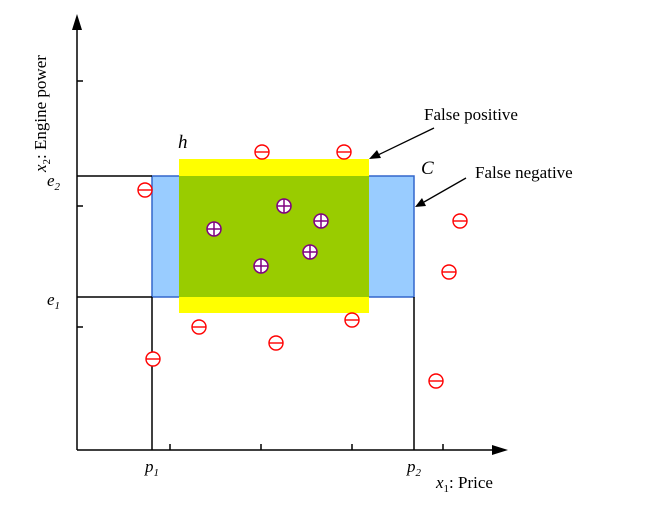 Image resolution: width=648 pixels, height=514 pixels. What do you see at coordinates (524, 172) in the screenshot?
I see `false-negative-label: False negative` at bounding box center [524, 172].